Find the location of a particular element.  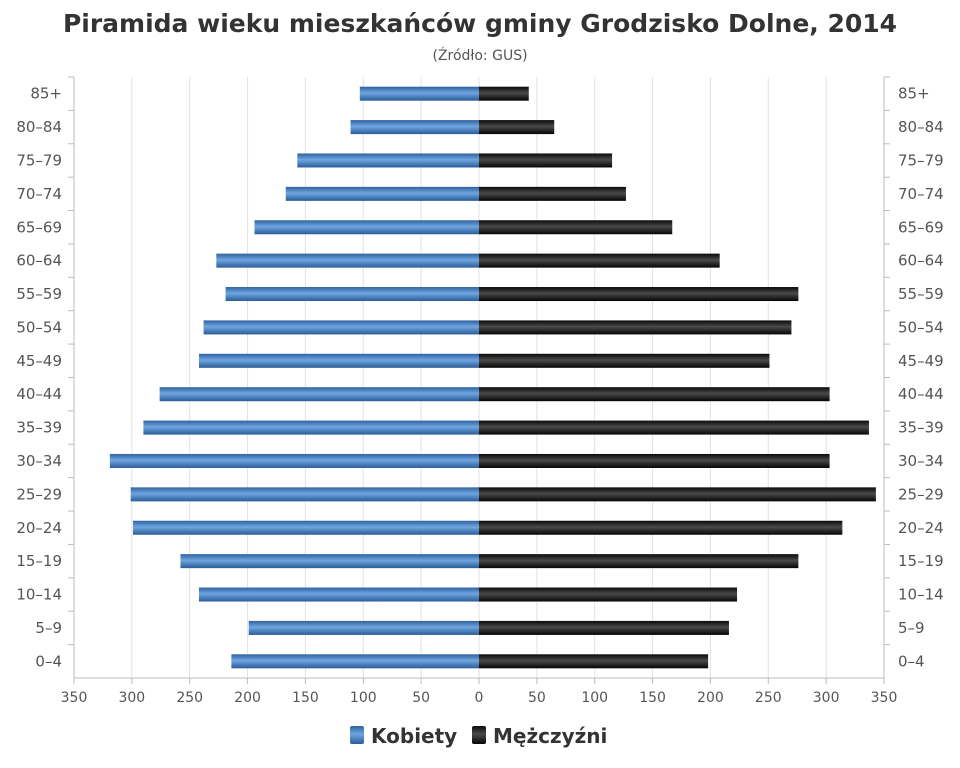

age-label-right: 0–4 is located at coordinates (911, 661).